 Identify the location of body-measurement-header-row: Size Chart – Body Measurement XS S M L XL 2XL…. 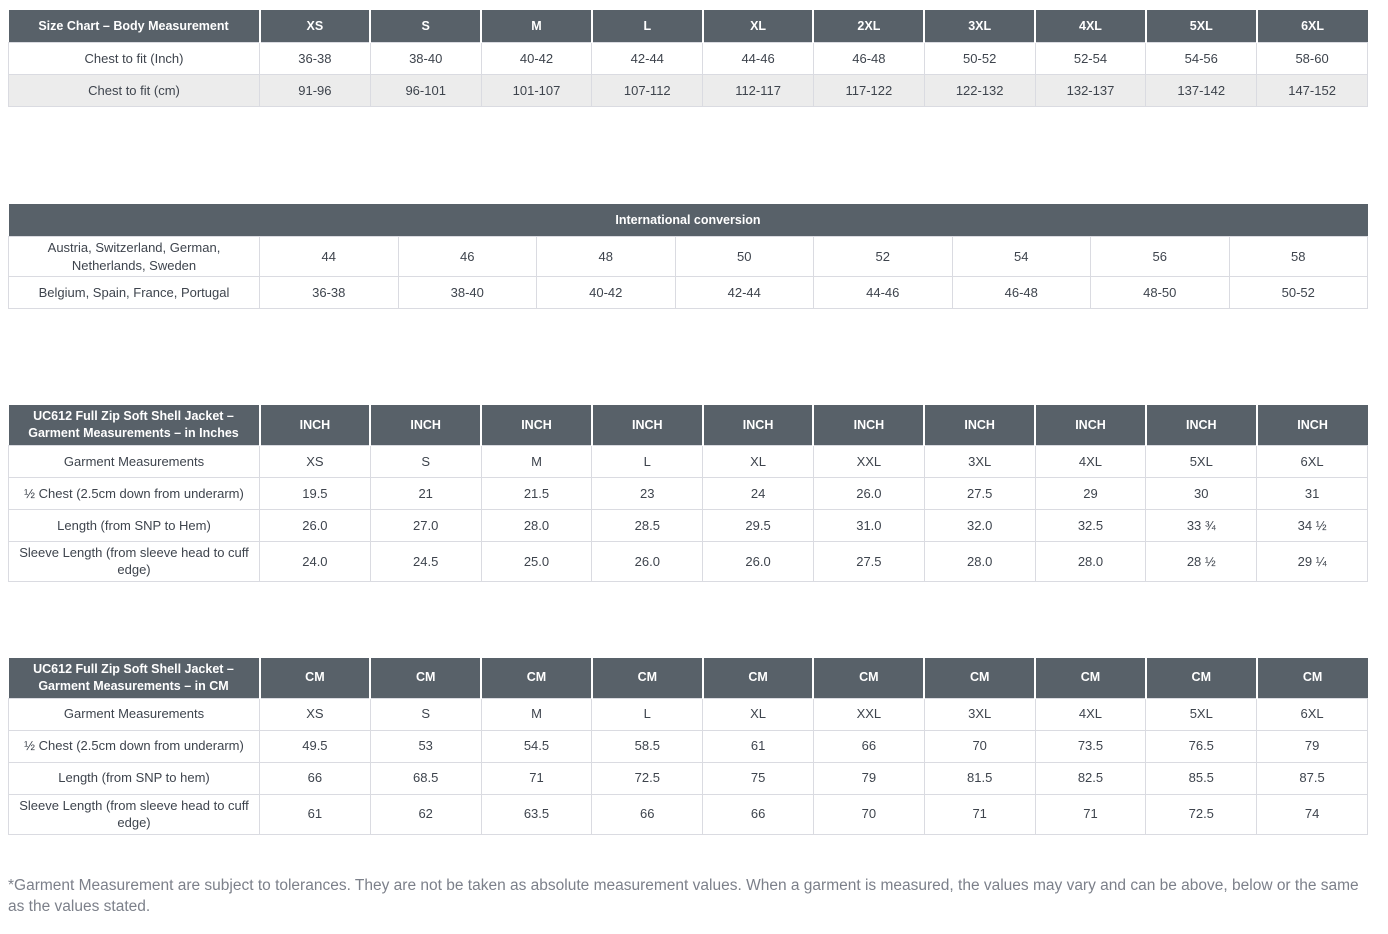
(688, 26).